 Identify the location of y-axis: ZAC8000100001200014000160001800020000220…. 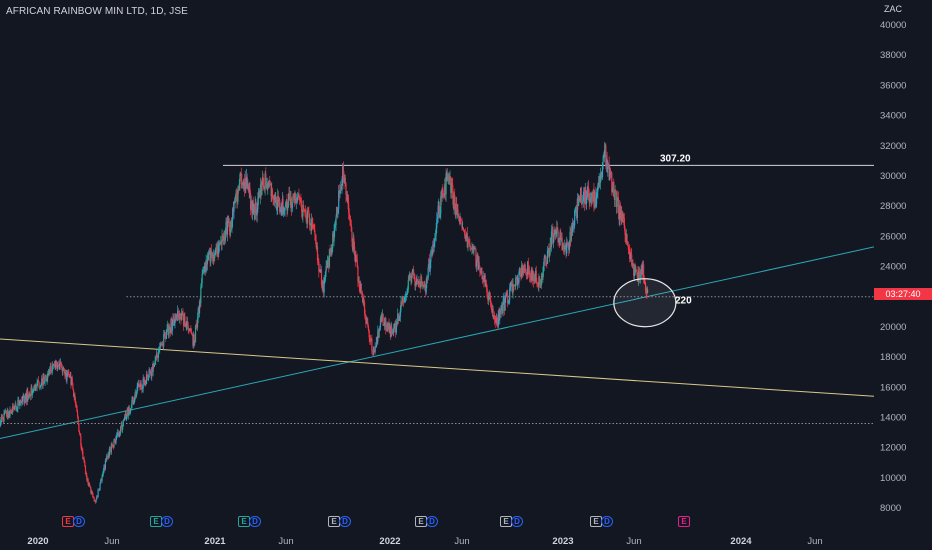
(893, 259).